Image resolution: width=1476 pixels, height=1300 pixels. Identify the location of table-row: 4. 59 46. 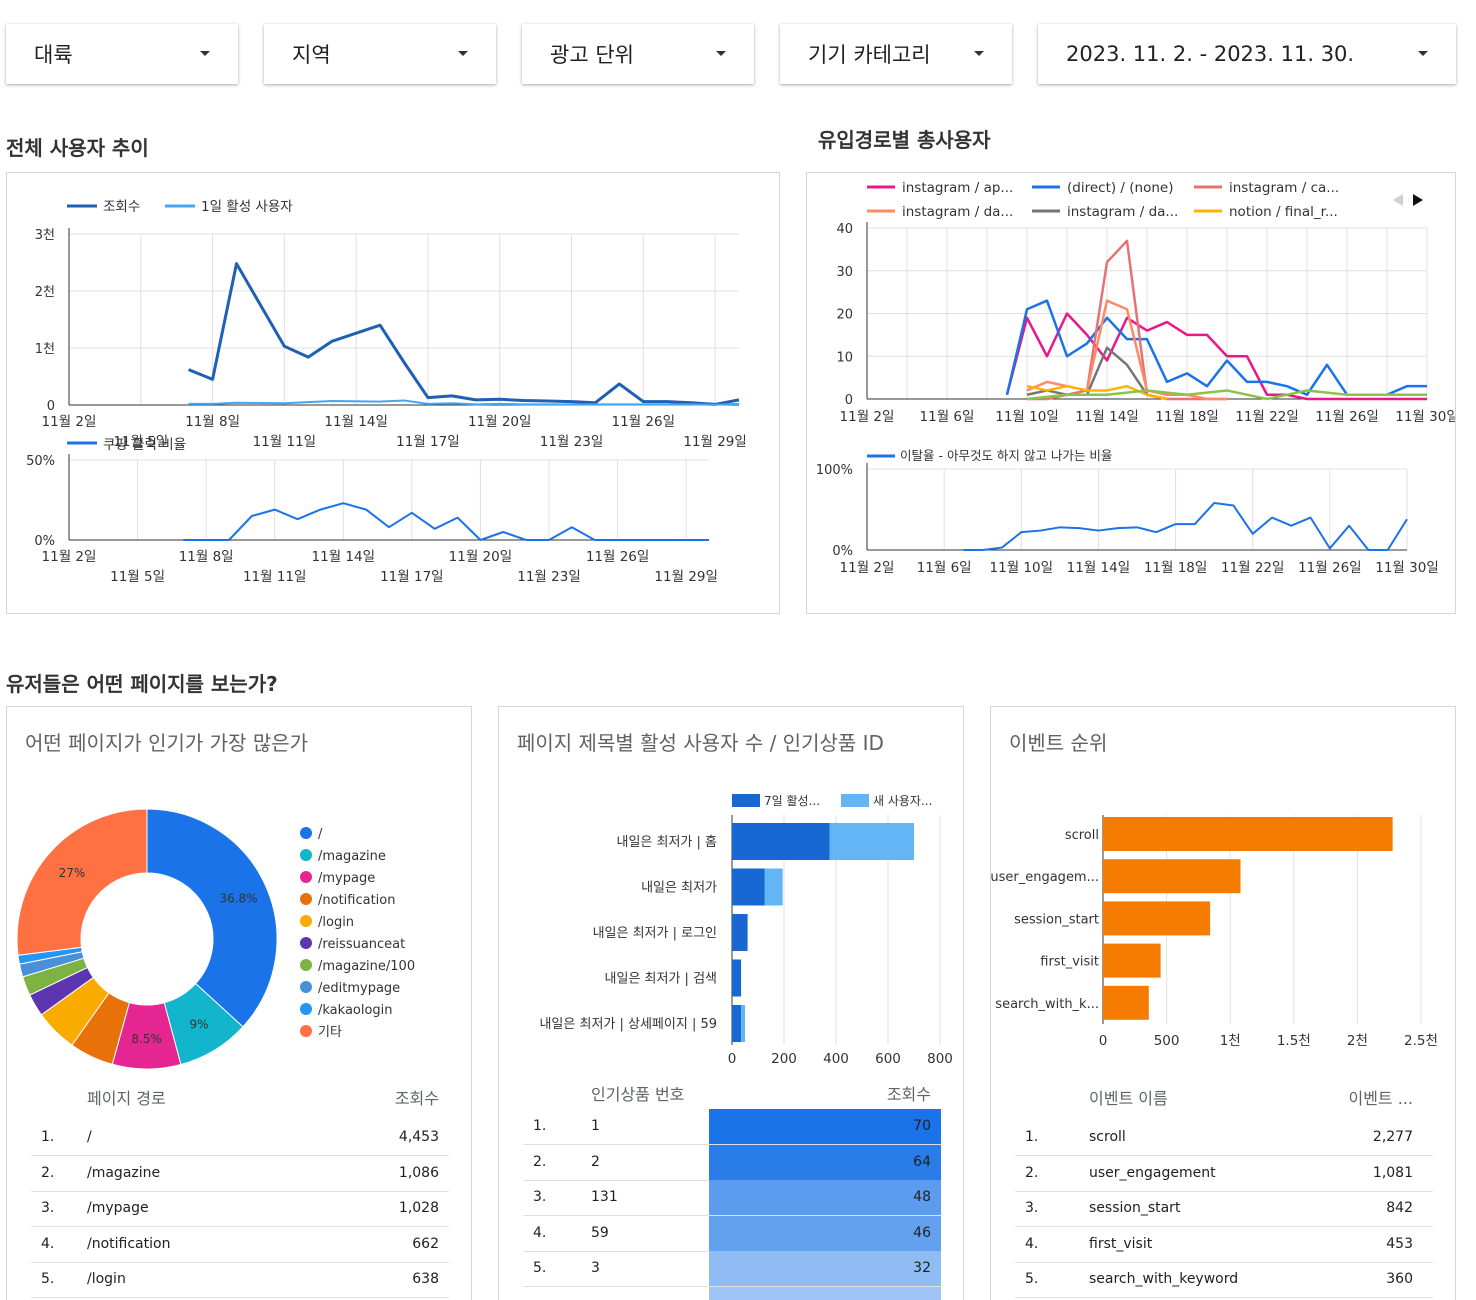
(732, 1233).